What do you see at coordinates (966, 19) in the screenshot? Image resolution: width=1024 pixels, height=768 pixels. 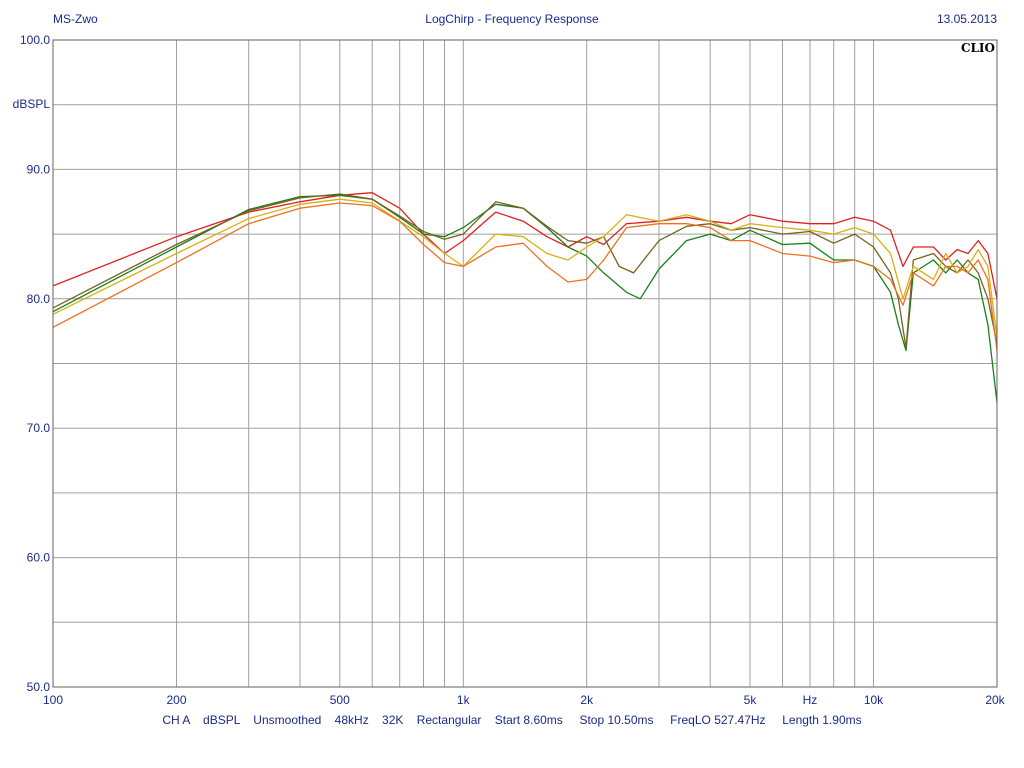 I see `measurement-date: 13.05.2013` at bounding box center [966, 19].